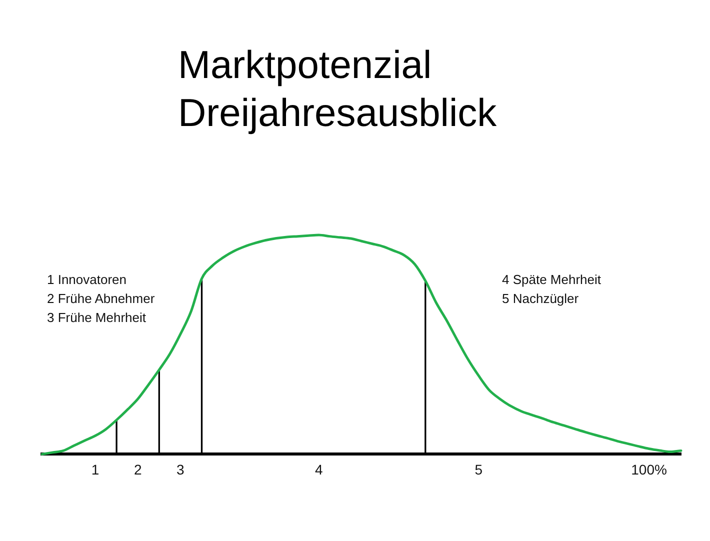 Image resolution: width=710 pixels, height=541 pixels. I want to click on chart-title: Marktpotenzial Dreijahresausblick, so click(338, 90).